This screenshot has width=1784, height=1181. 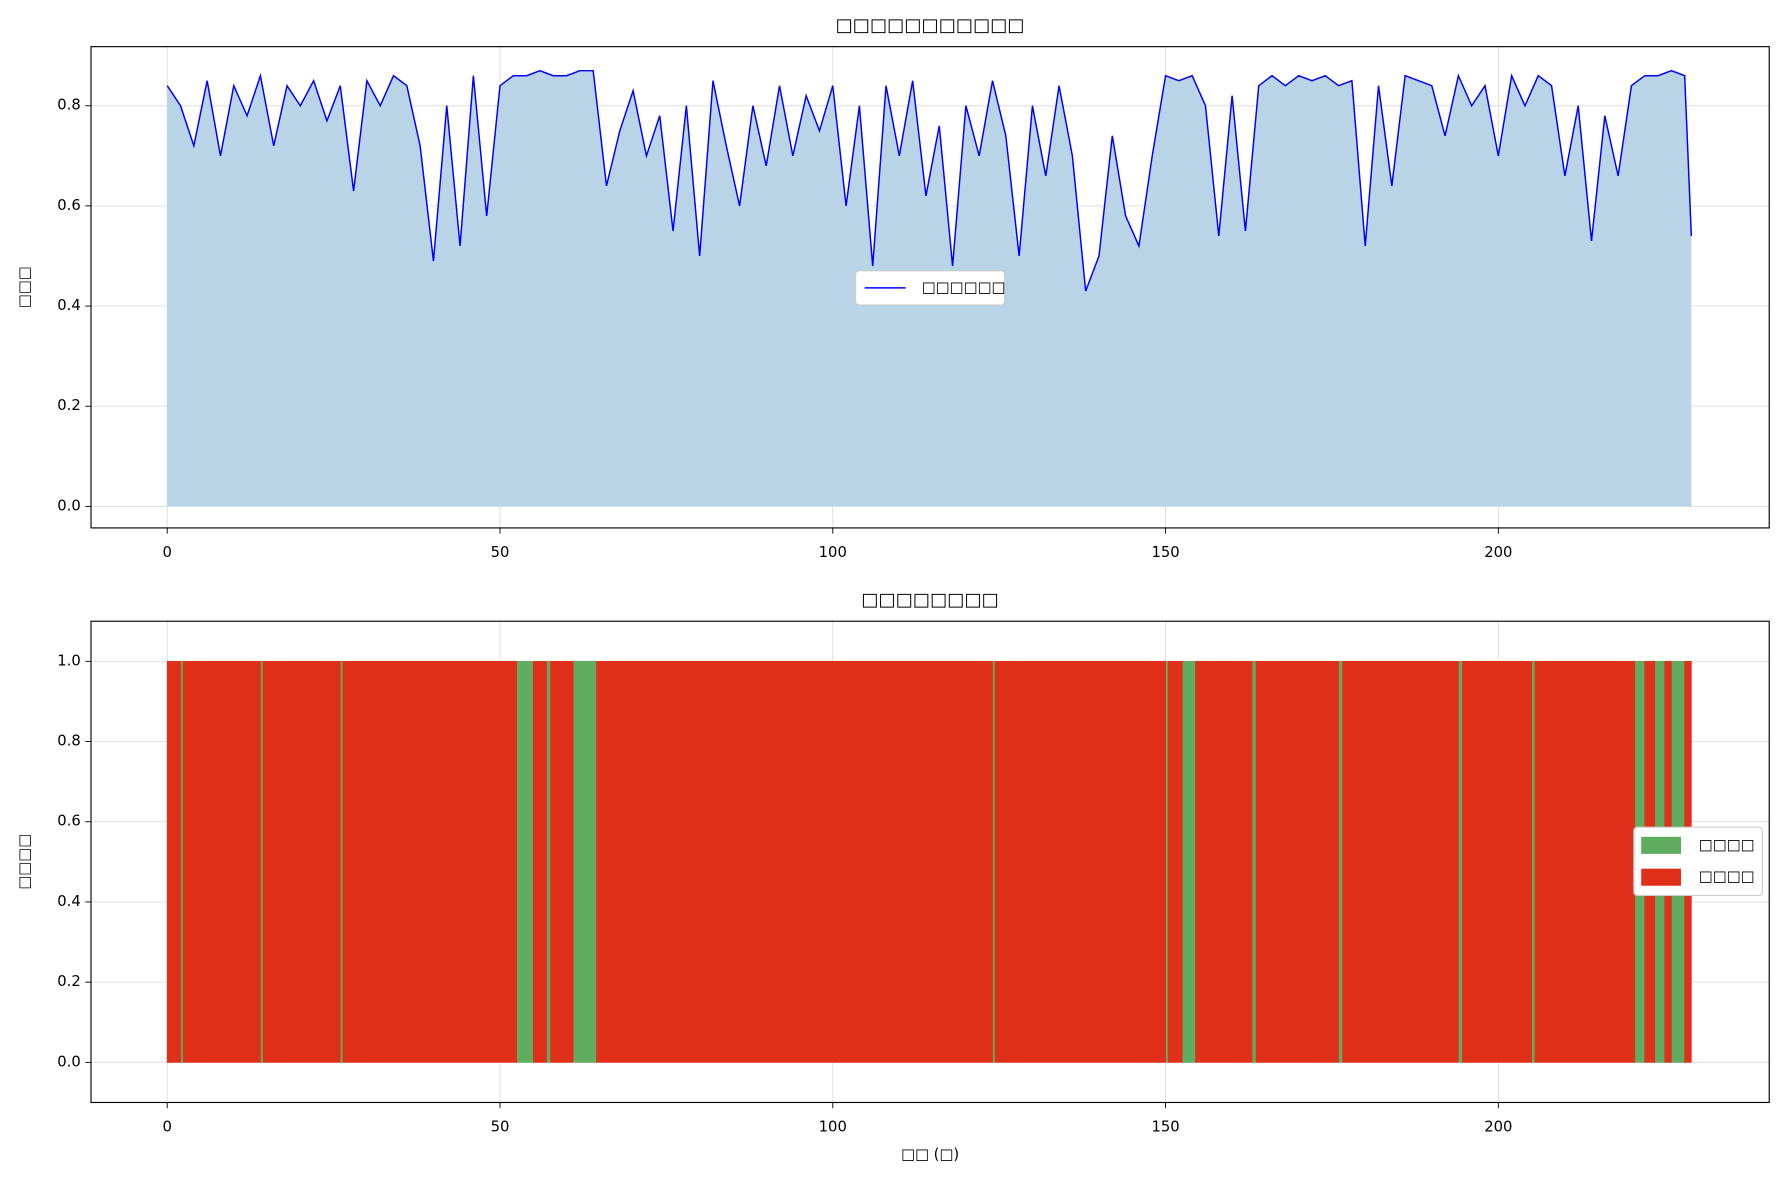 What do you see at coordinates (929, 600) in the screenshot?
I see `chart-title: □□□□□□□□` at bounding box center [929, 600].